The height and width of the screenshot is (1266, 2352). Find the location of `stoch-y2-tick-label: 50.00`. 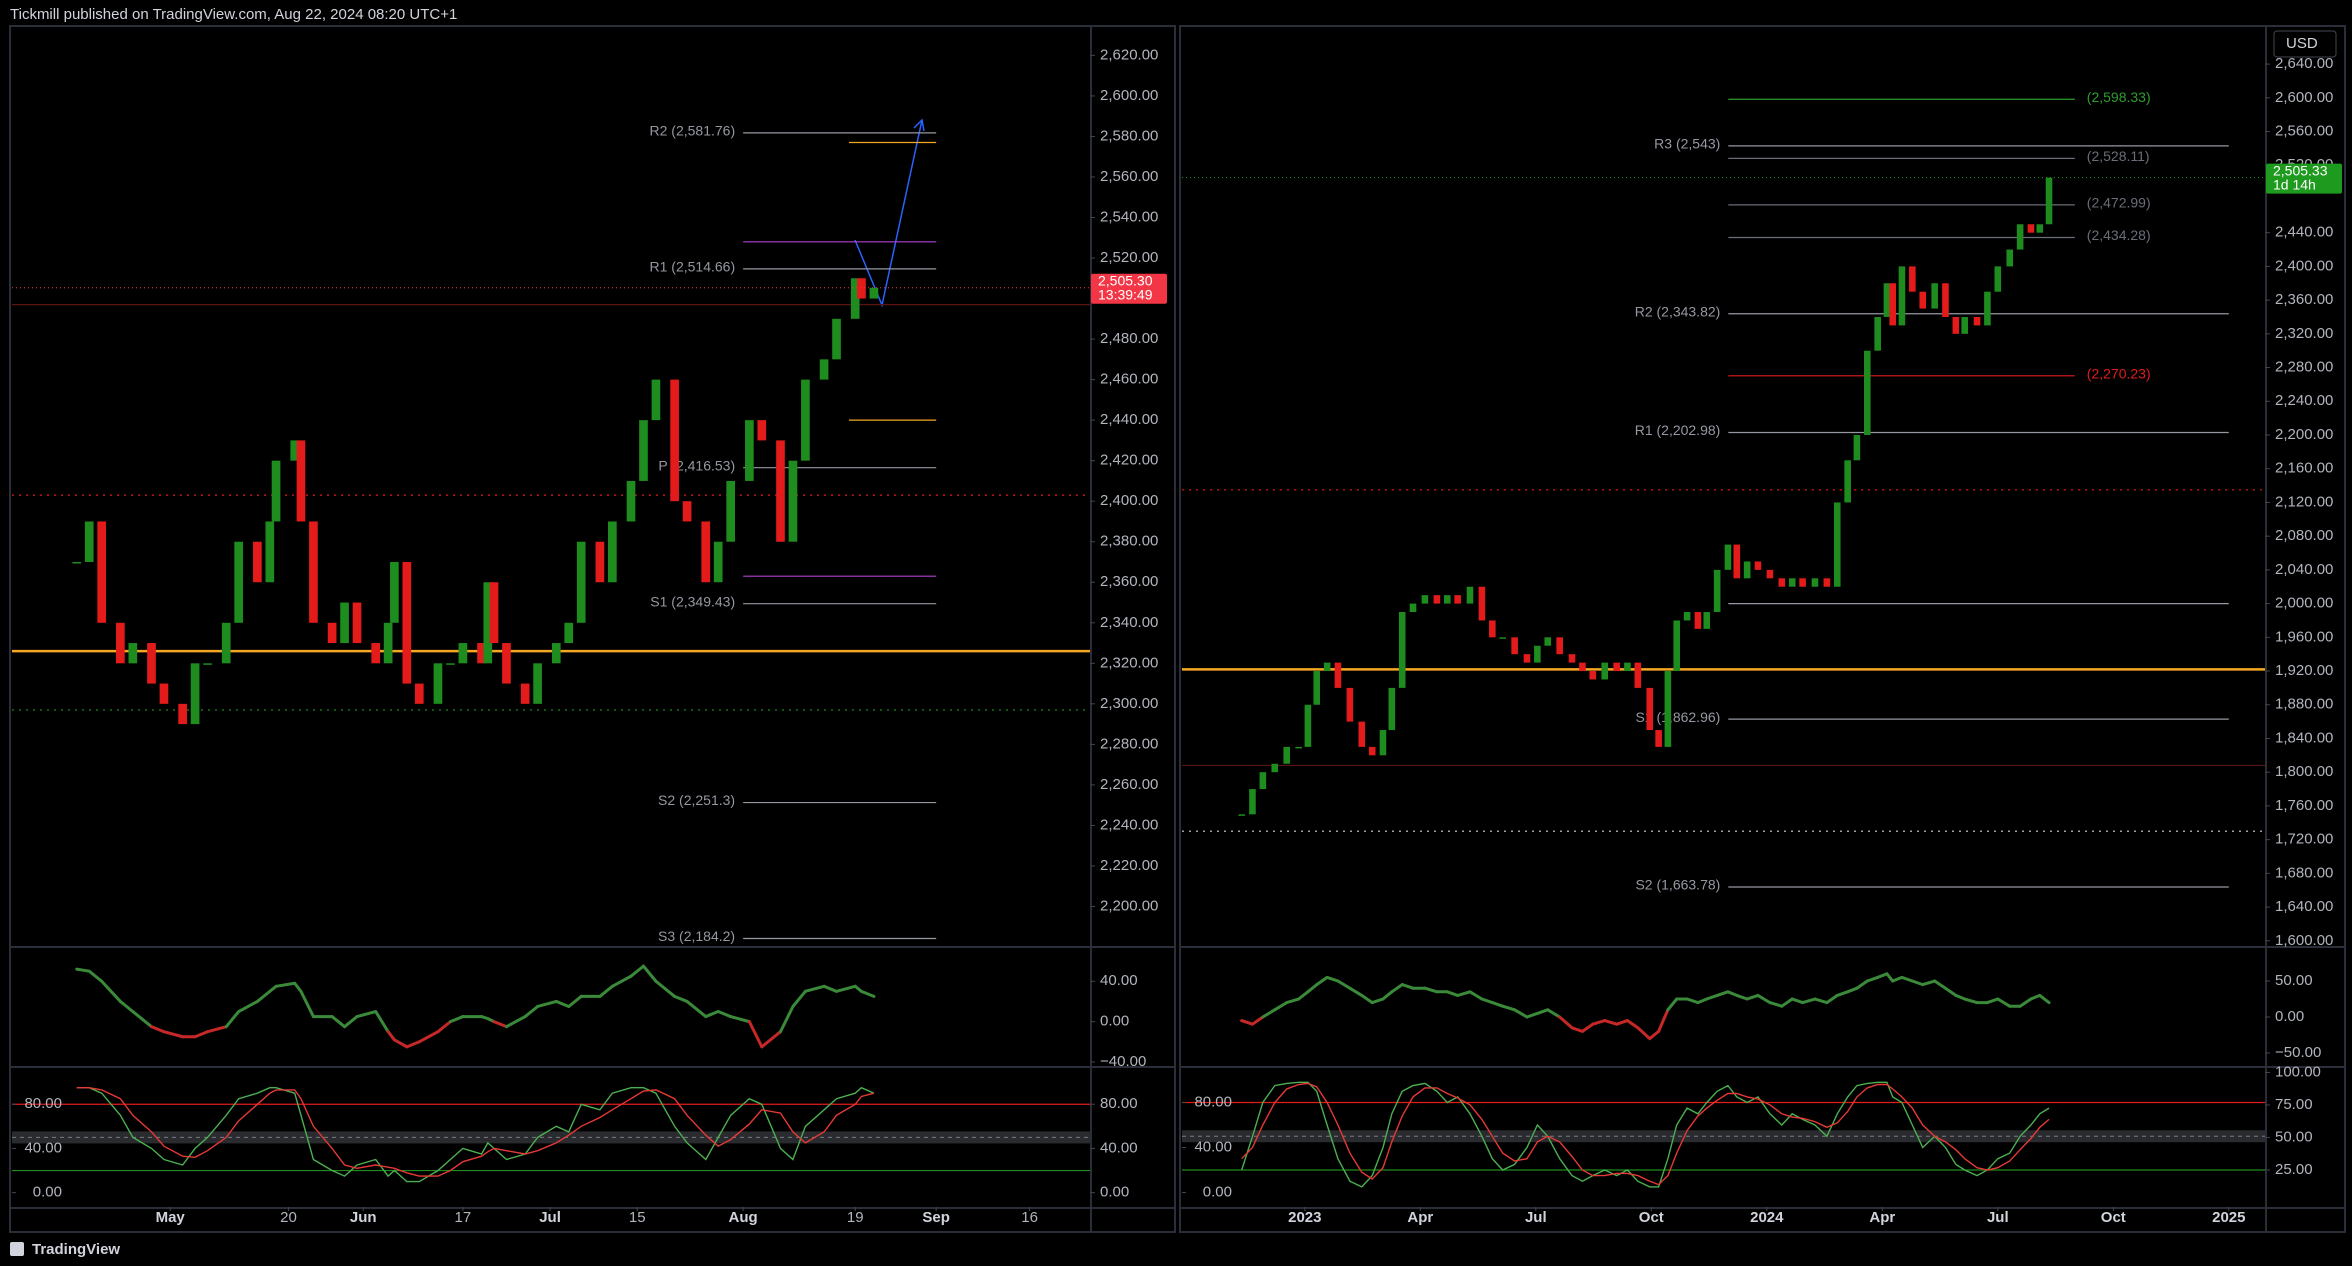

stoch-y2-tick-label: 50.00 is located at coordinates (2294, 1136).